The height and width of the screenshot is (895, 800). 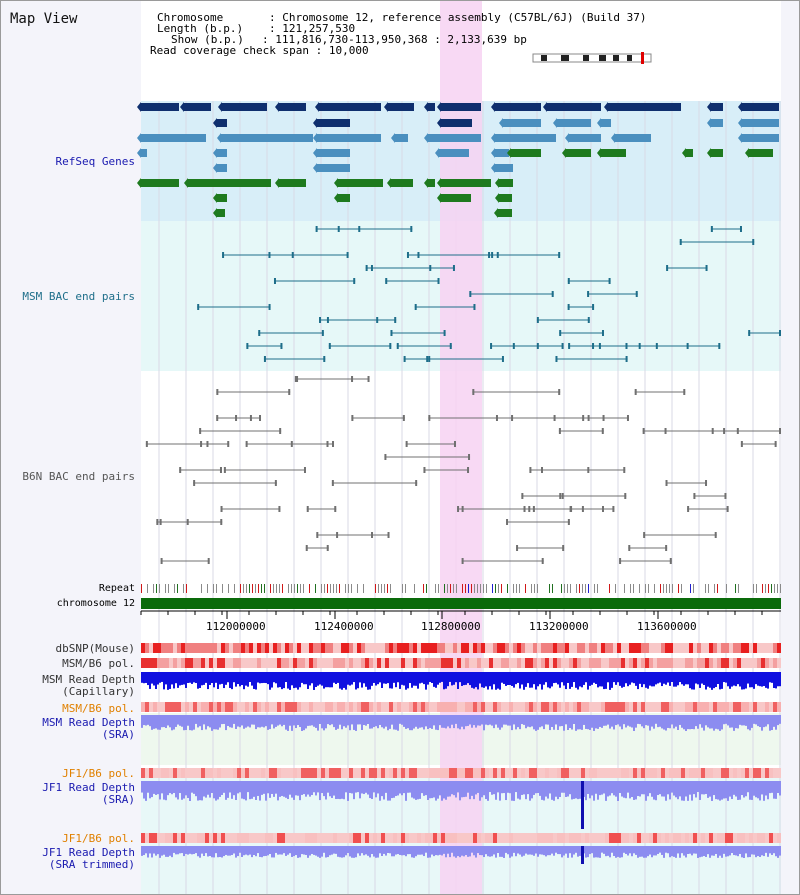 What do you see at coordinates (160, 107) in the screenshot?
I see `refseq-gene` at bounding box center [160, 107].